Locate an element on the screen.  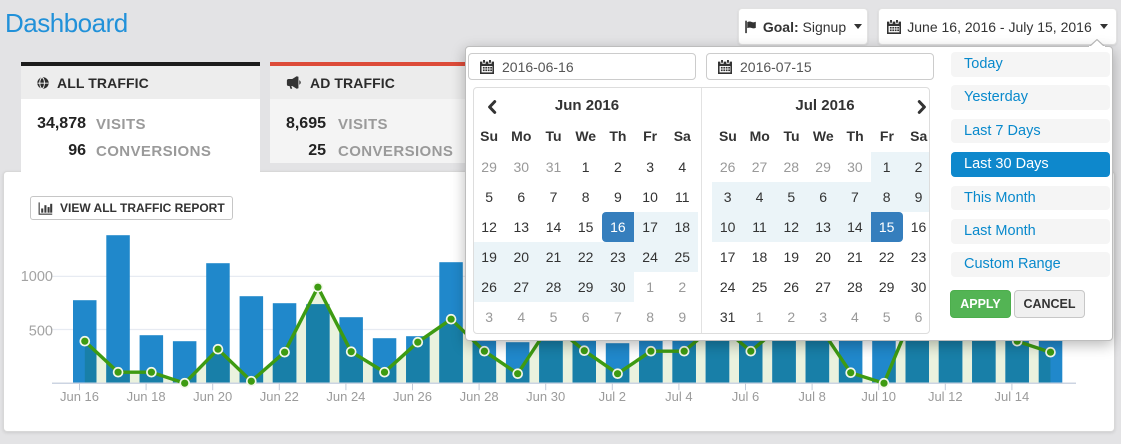
svg-text: Jul 6 is located at coordinates (745, 396).